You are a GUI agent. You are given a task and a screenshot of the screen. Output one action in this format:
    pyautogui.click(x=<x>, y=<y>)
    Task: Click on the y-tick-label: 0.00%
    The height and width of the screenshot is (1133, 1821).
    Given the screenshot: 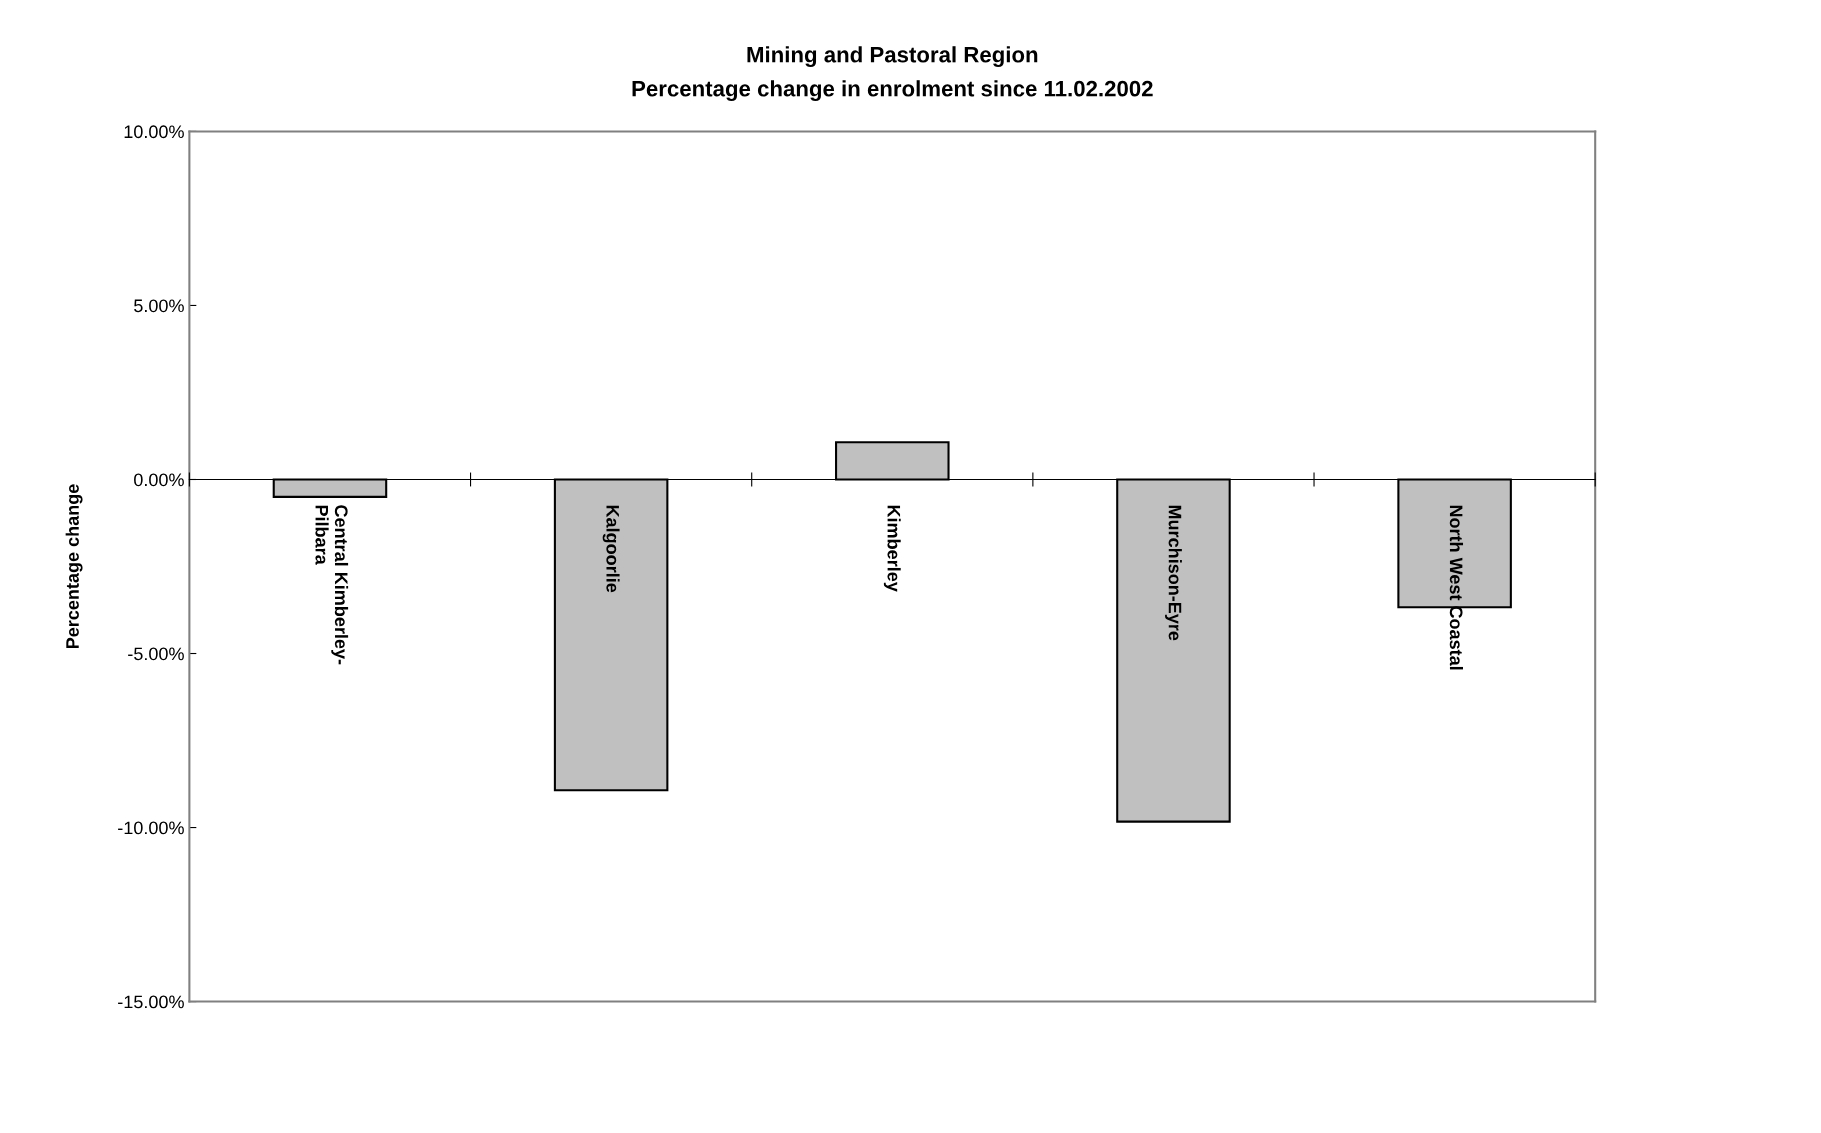 What is the action you would take?
    pyautogui.click(x=159, y=480)
    